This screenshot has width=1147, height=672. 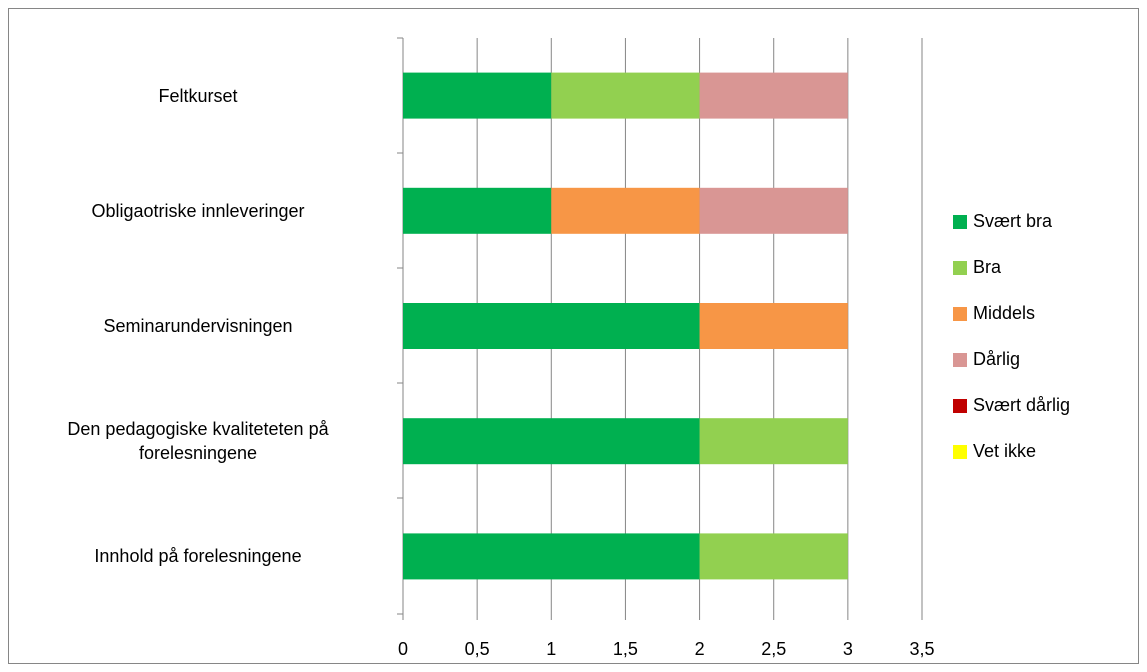 I want to click on x-tick-label: 2, so click(x=700, y=649).